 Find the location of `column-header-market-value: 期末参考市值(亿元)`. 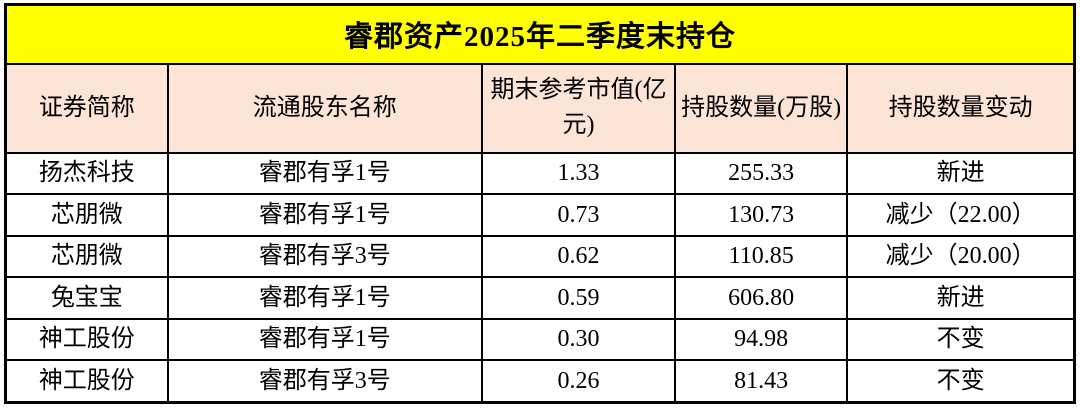

column-header-market-value: 期末参考市值(亿元) is located at coordinates (578, 108).